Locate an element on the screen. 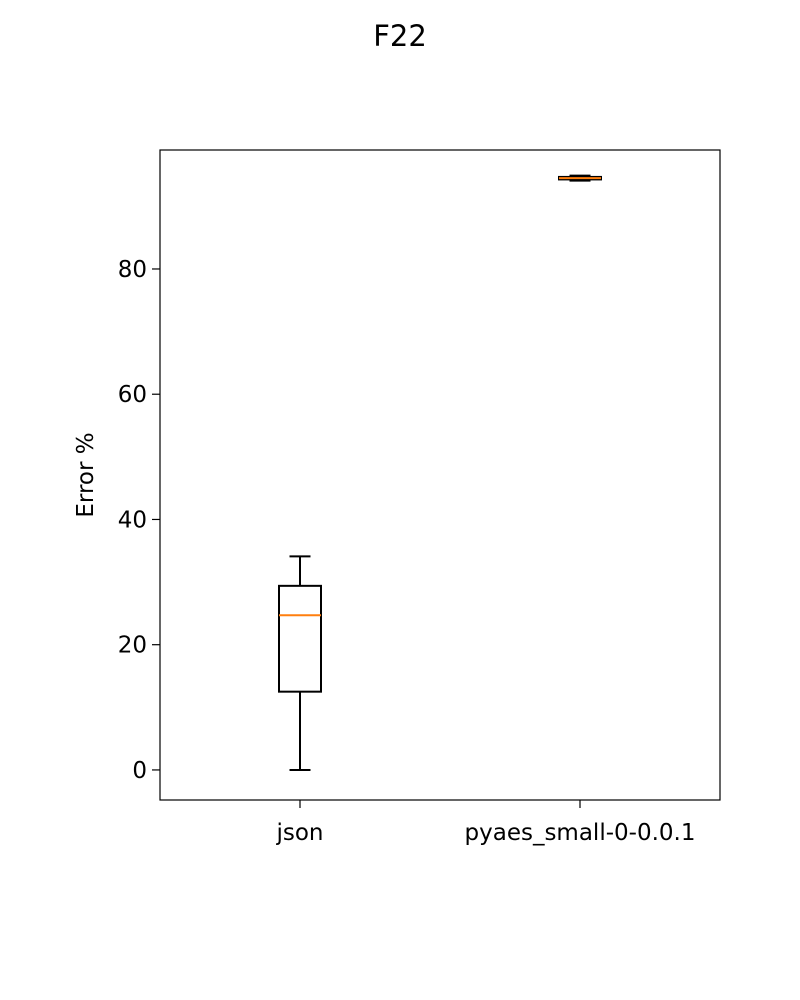 The image size is (800, 1000). y-tick-label: 60 is located at coordinates (132, 395).